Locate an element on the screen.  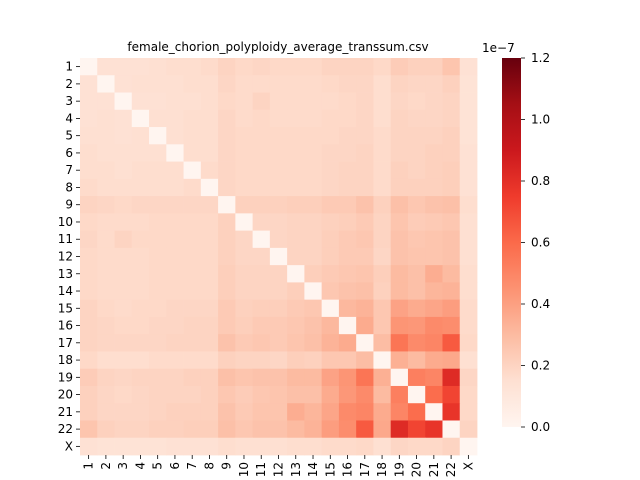
y-tick-label: 4 is located at coordinates (69, 118).